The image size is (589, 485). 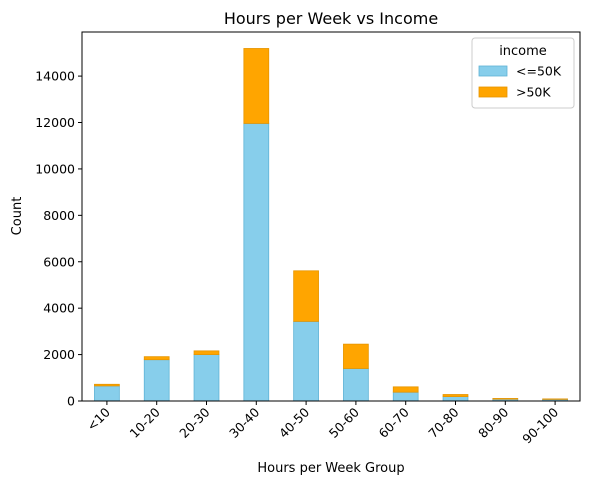 What do you see at coordinates (539, 71) in the screenshot?
I see `legend-label-0: <=50K` at bounding box center [539, 71].